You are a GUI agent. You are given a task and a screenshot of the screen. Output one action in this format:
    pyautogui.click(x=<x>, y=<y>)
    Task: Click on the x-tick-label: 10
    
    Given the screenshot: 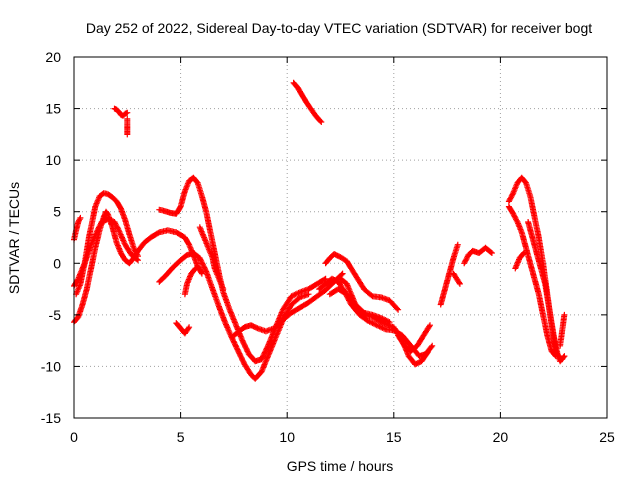 What is the action you would take?
    pyautogui.click(x=287, y=437)
    